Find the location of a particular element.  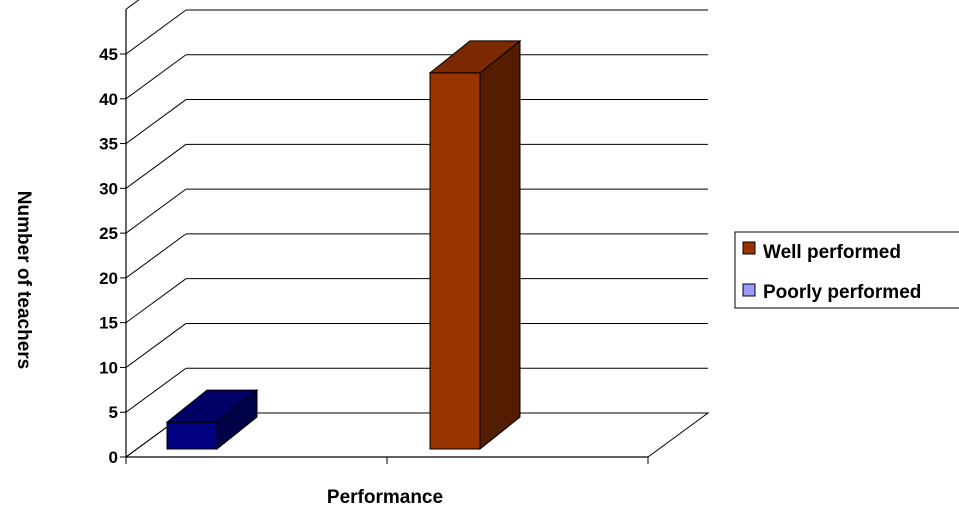

y-tick-label: 35 is located at coordinates (108, 144).